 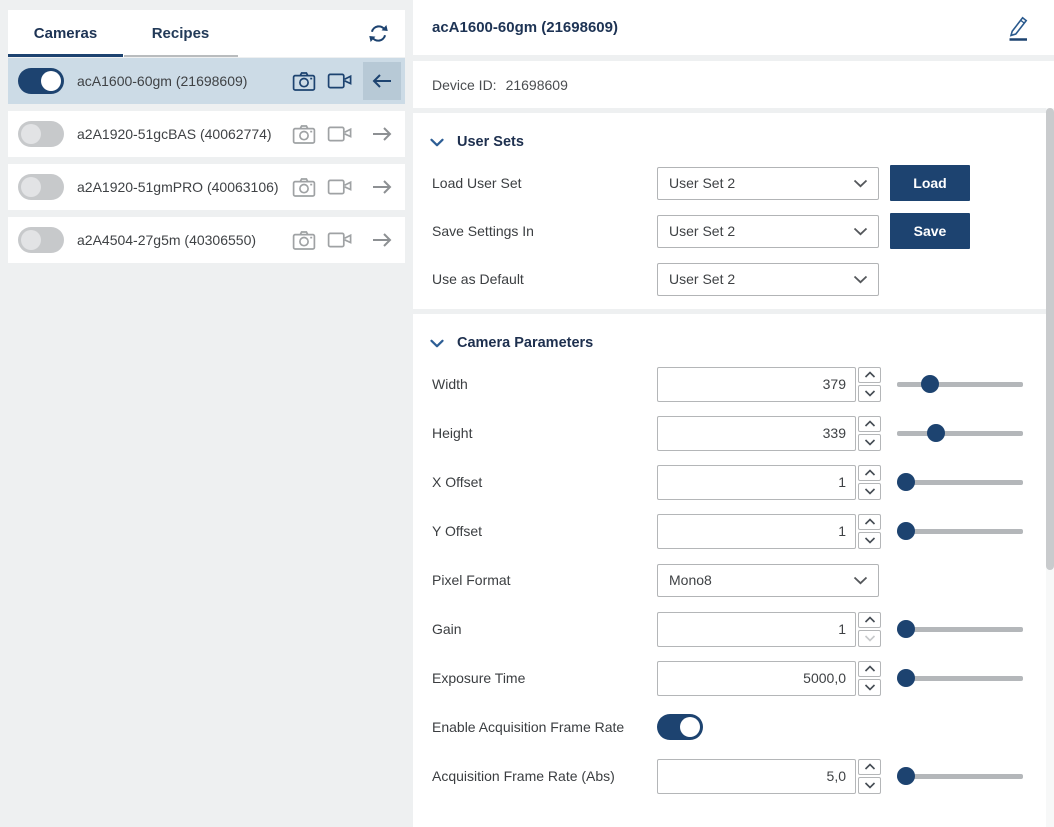 I want to click on gain-input, so click(x=756, y=629).